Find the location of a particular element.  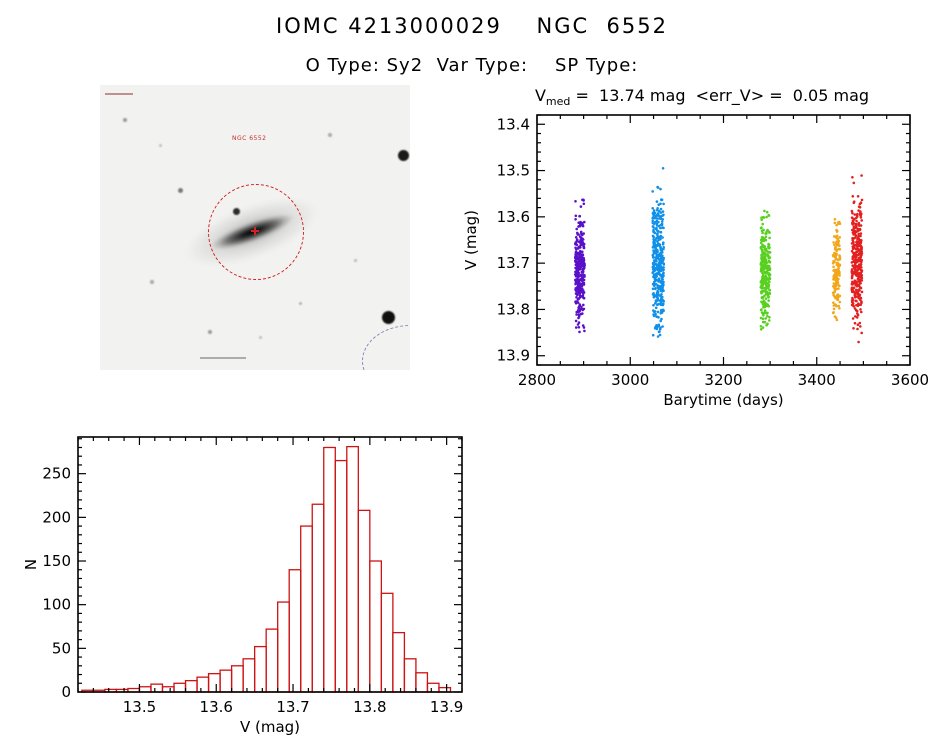

lightcurve-axes is located at coordinates (723, 240).